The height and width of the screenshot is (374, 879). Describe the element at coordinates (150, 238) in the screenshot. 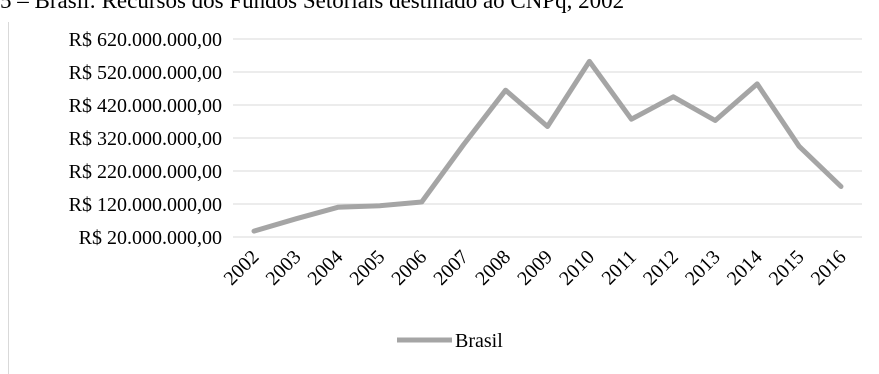

I see `y-tick-label: R$ 20.000.000,00` at that location.